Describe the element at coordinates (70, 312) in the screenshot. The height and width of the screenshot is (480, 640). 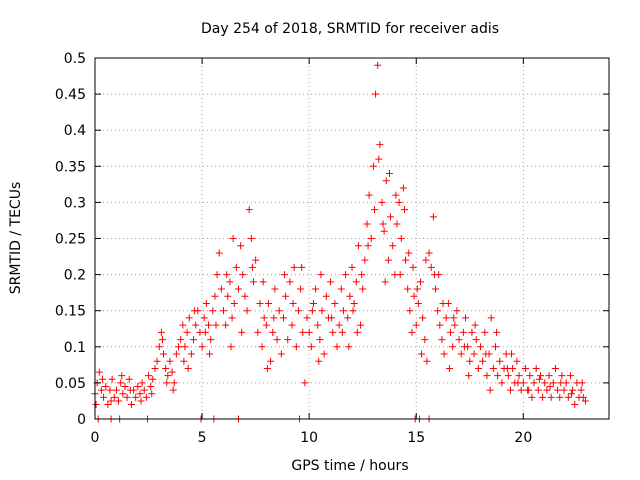
I see `y-tick-label: 0.15` at that location.